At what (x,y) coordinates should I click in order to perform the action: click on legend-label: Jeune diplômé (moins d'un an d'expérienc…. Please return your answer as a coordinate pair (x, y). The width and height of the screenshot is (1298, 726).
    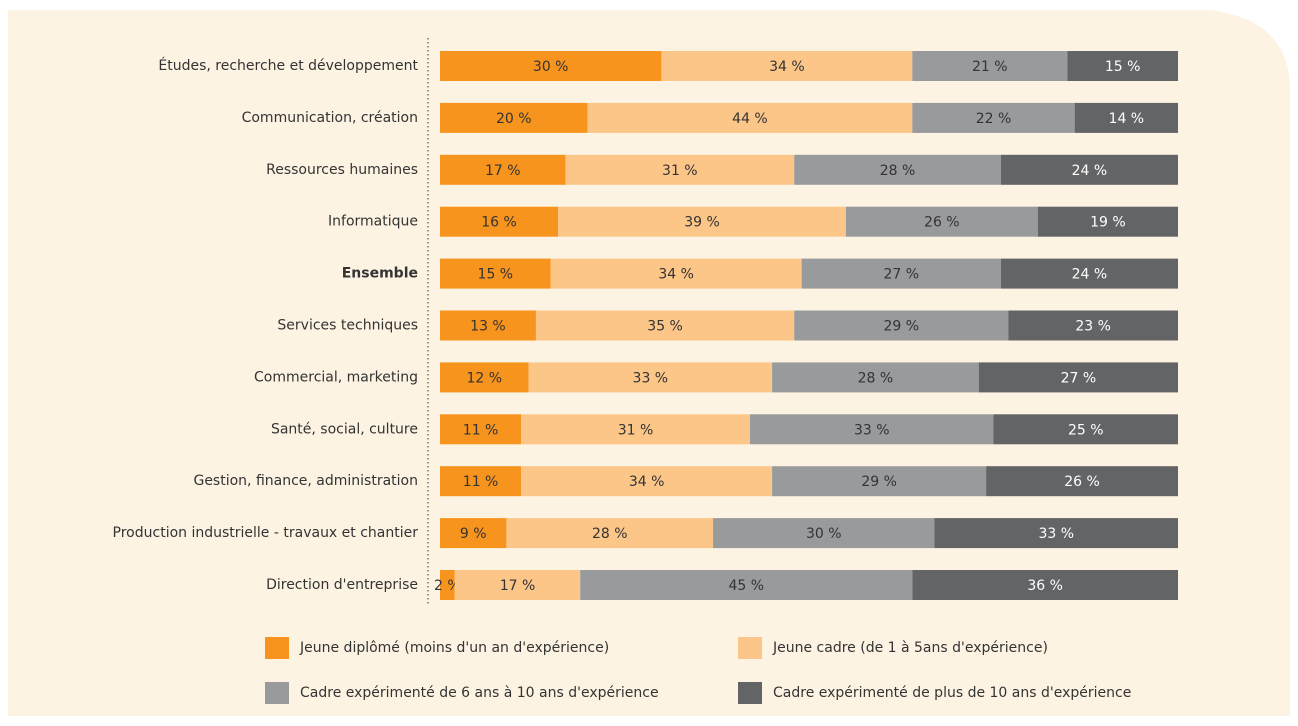
    Looking at the image, I should click on (454, 648).